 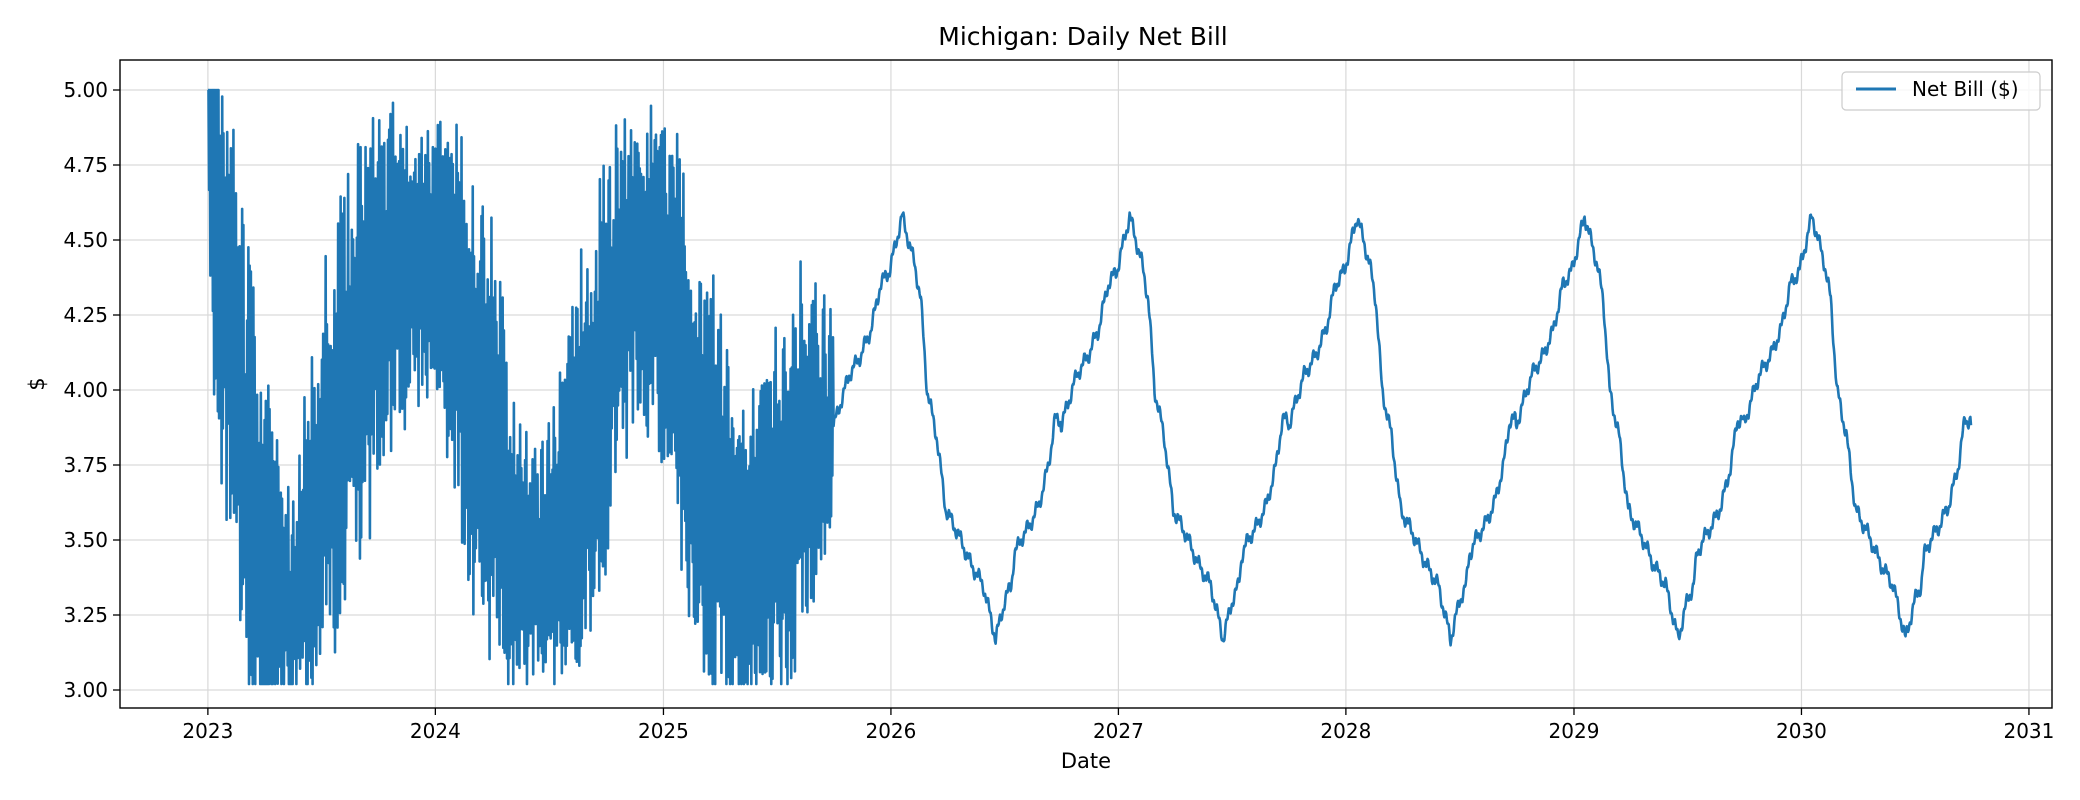 What do you see at coordinates (85, 540) in the screenshot?
I see `y-tick-label: 3.50` at bounding box center [85, 540].